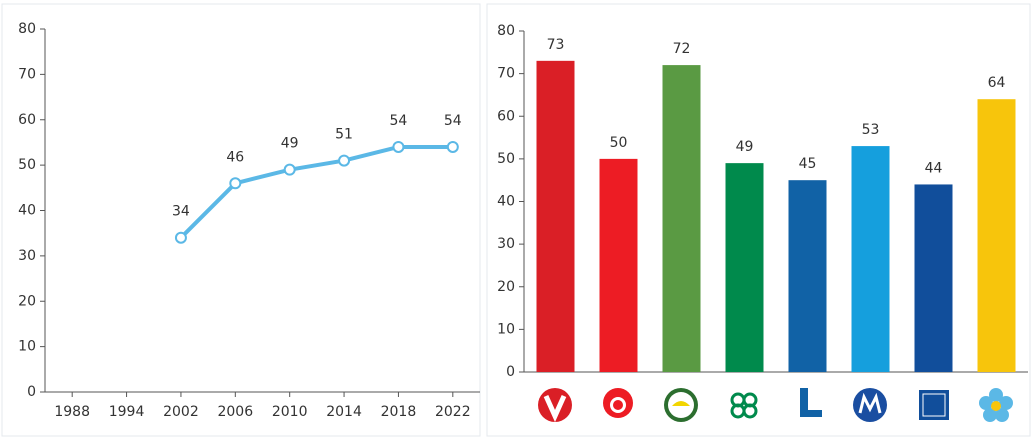 This screenshot has height=443, width=1033. What do you see at coordinates (453, 412) in the screenshot?
I see `x-tick-label: 2022` at bounding box center [453, 412].